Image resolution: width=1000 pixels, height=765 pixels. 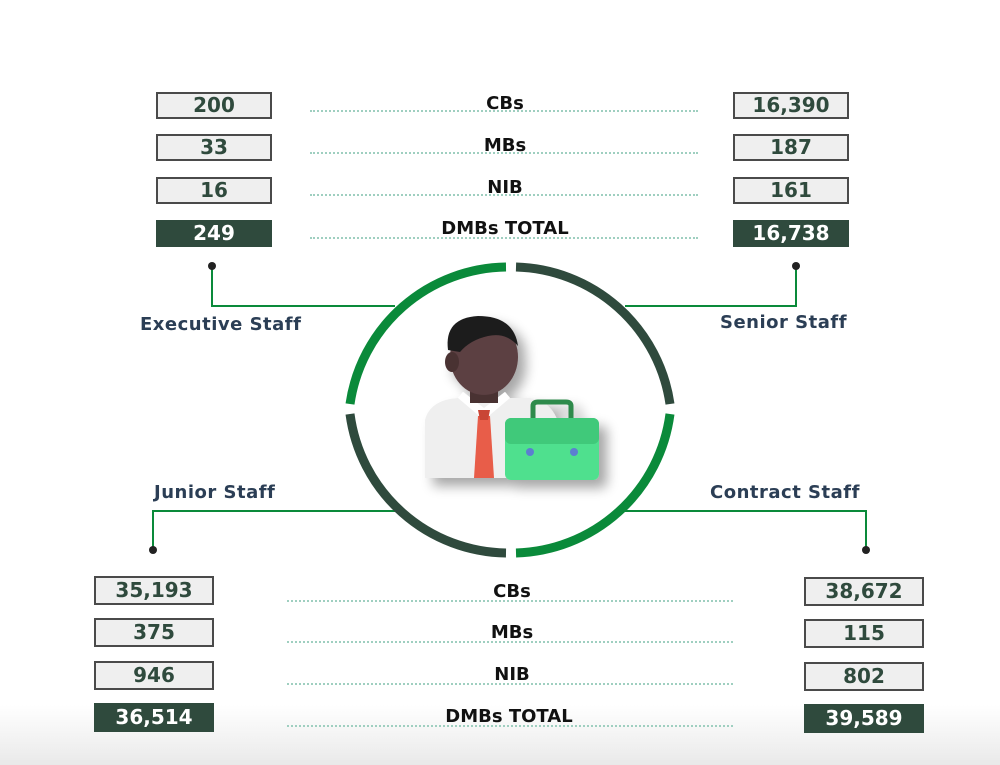 I want to click on executive-cbs-value: 200, so click(x=214, y=105).